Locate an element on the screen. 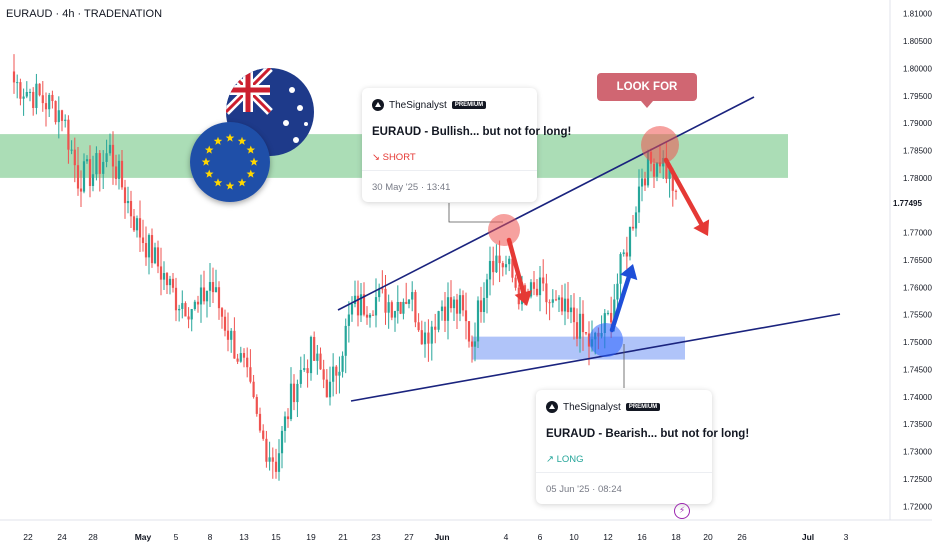  y-tick-label: 1.76000 is located at coordinates (917, 287).